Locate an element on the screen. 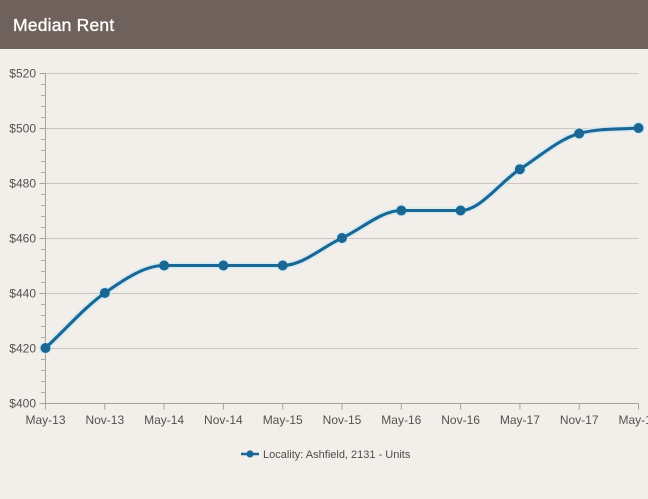 The width and height of the screenshot is (648, 499). svg-text: $520 is located at coordinates (22, 74).